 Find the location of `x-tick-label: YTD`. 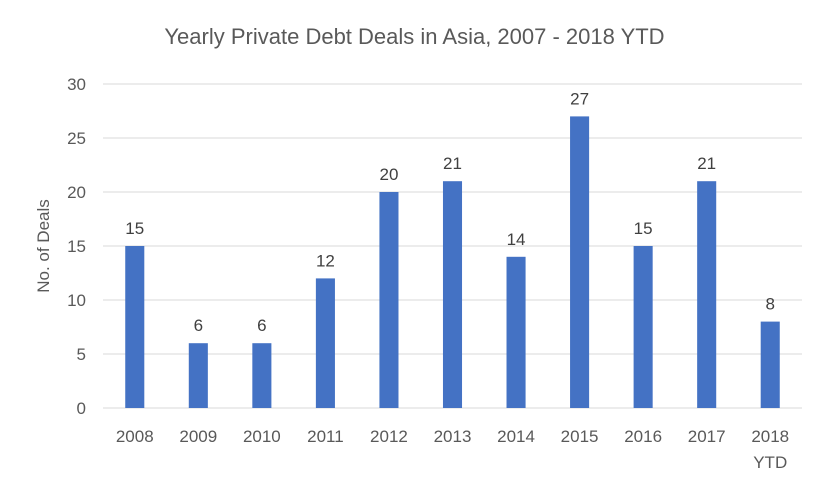

x-tick-label: YTD is located at coordinates (770, 462).